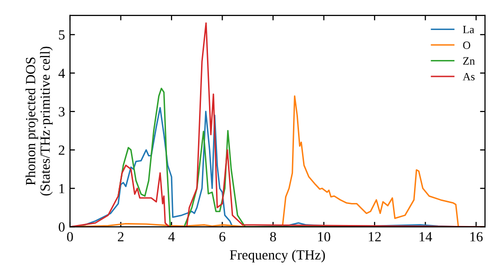  What do you see at coordinates (61, 227) in the screenshot?
I see `y-tick-label: 0` at bounding box center [61, 227].